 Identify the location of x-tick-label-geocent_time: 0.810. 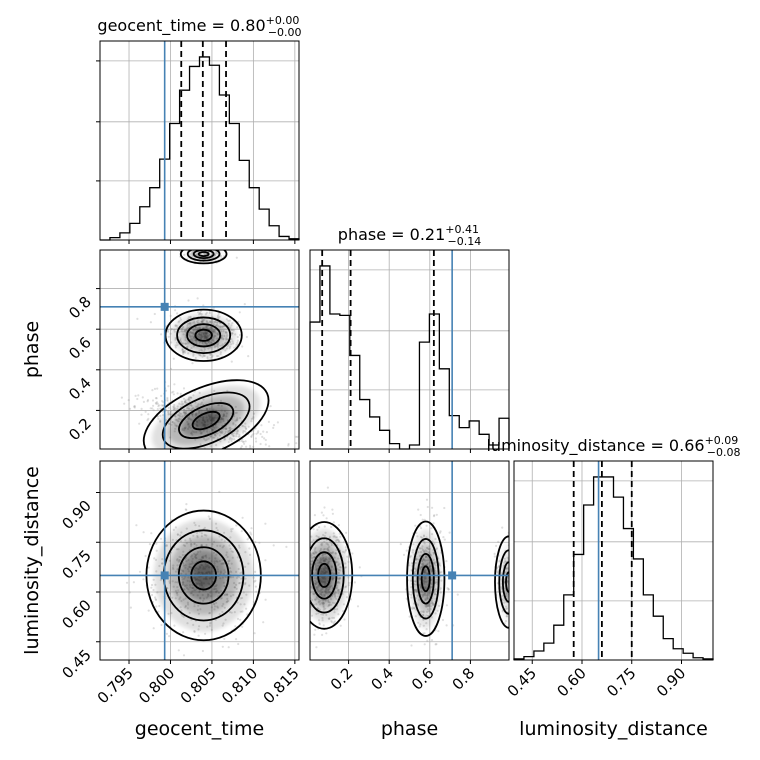
(239, 685).